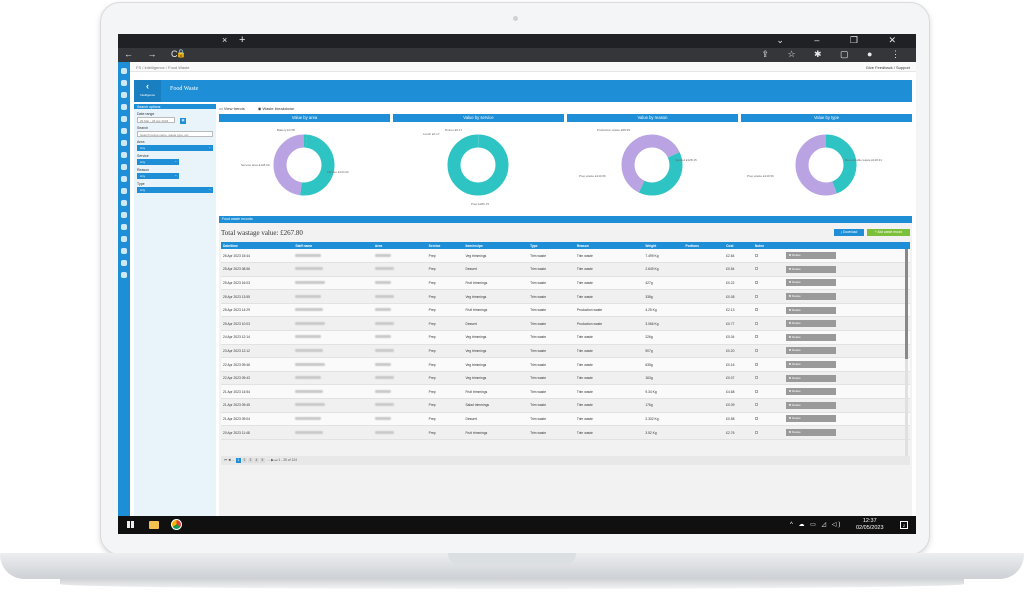  Describe the element at coordinates (906, 304) in the screenshot. I see `scrollbar-thumb` at that location.